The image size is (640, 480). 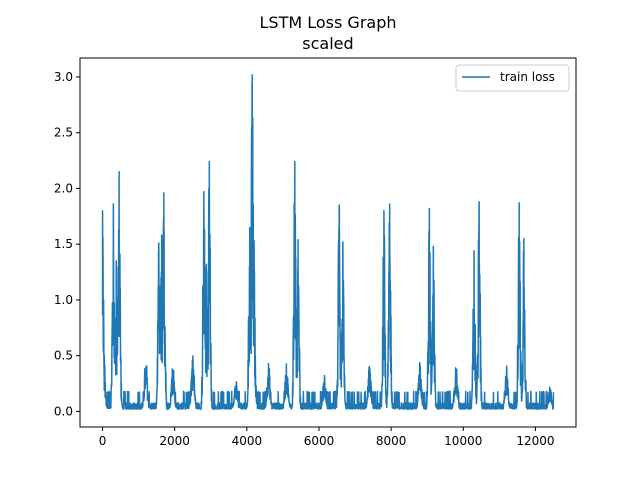 What do you see at coordinates (328, 22) in the screenshot?
I see `chart-title: LSTM Loss Graph` at bounding box center [328, 22].